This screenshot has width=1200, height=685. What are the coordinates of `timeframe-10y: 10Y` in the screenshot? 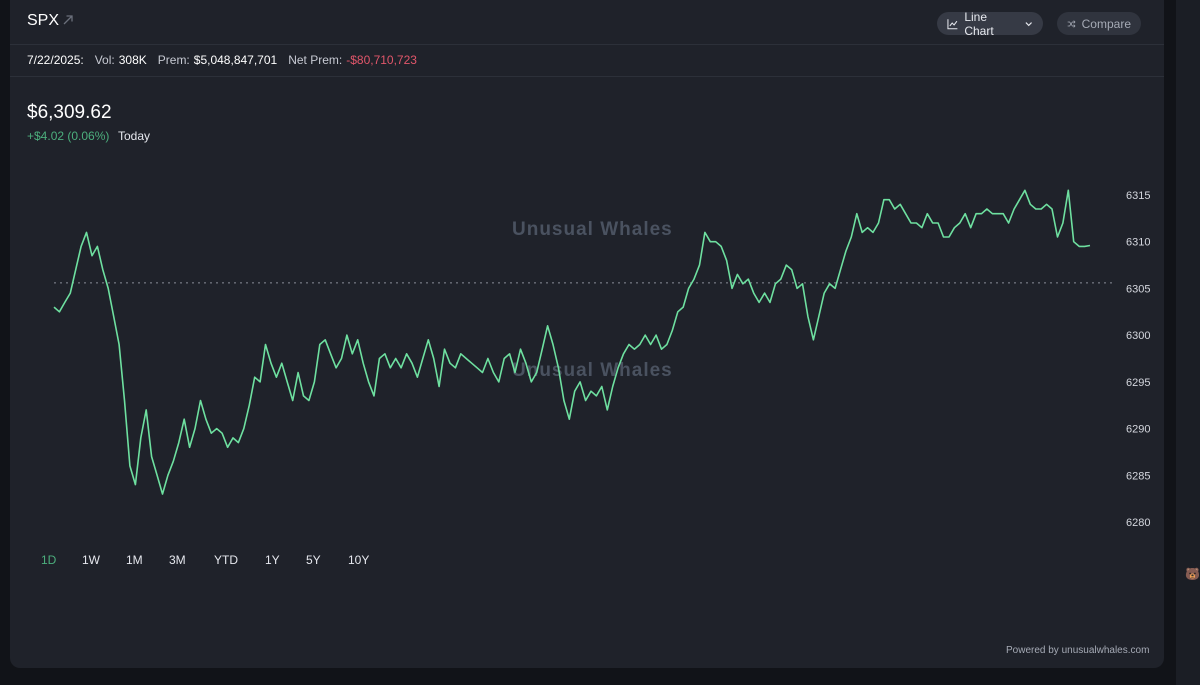 It's located at (359, 560).